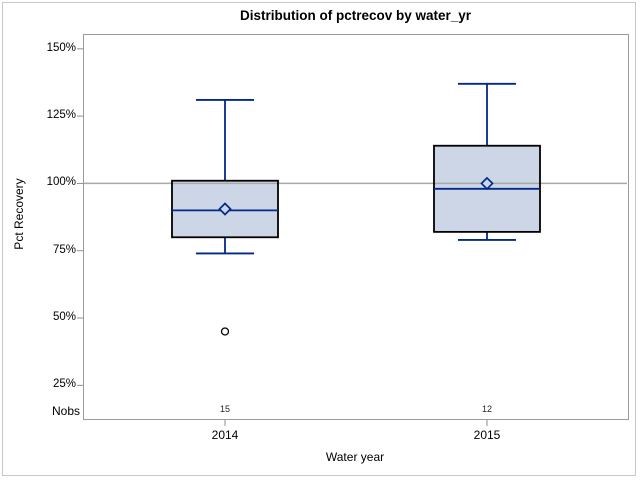 Image resolution: width=640 pixels, height=480 pixels. What do you see at coordinates (61, 115) in the screenshot?
I see `y-tick-label: 125%` at bounding box center [61, 115].